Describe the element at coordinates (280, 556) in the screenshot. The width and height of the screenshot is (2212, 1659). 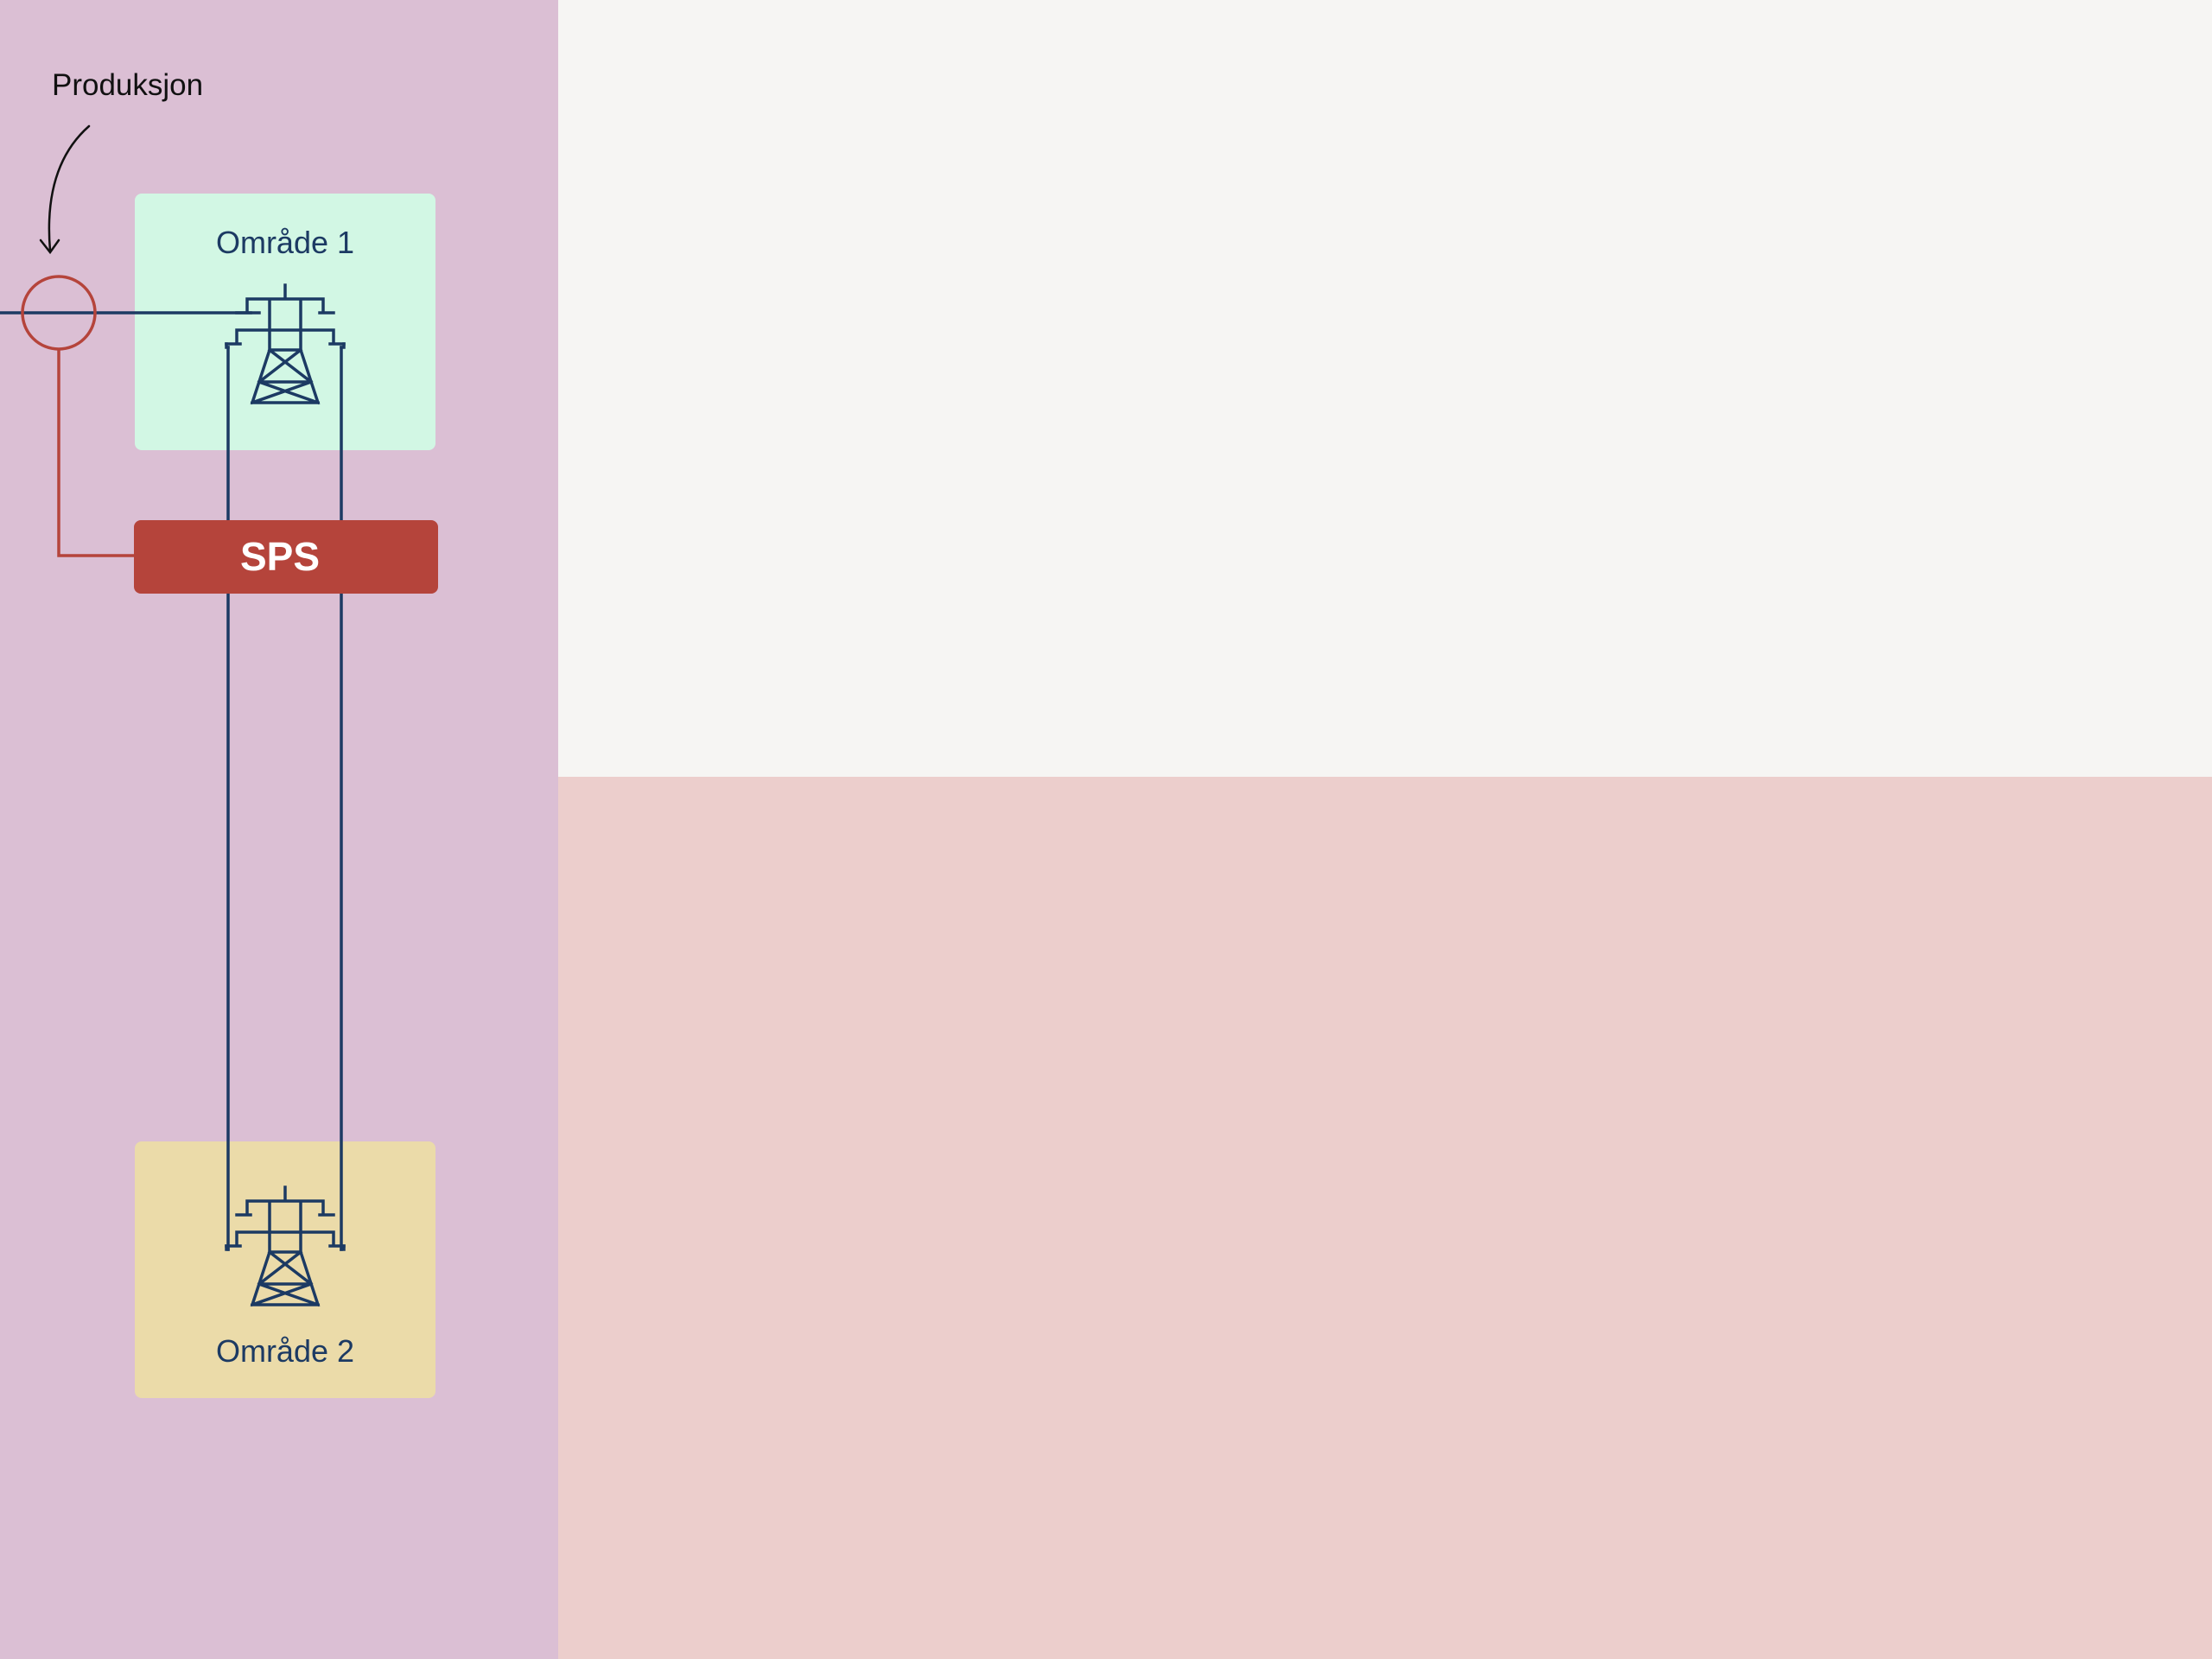
I see `sps-label: SPS` at that location.